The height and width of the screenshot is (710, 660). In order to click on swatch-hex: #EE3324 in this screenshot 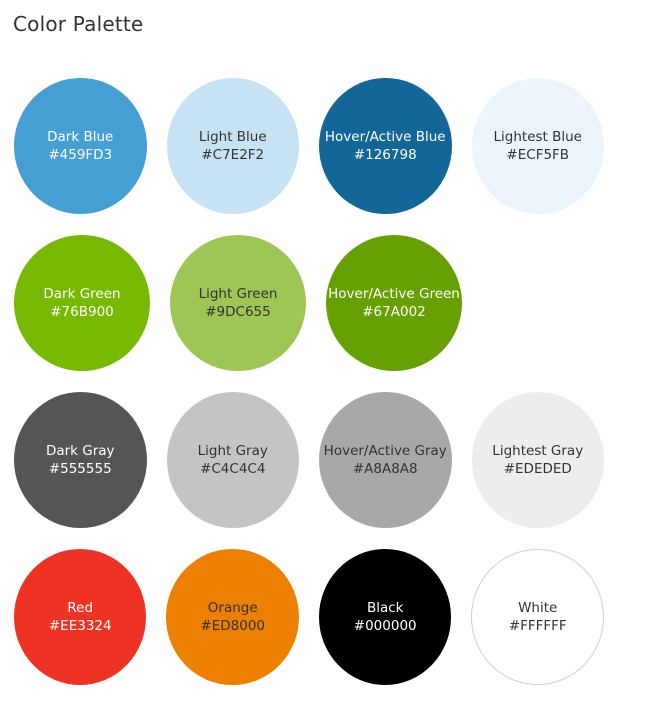, I will do `click(80, 626)`.